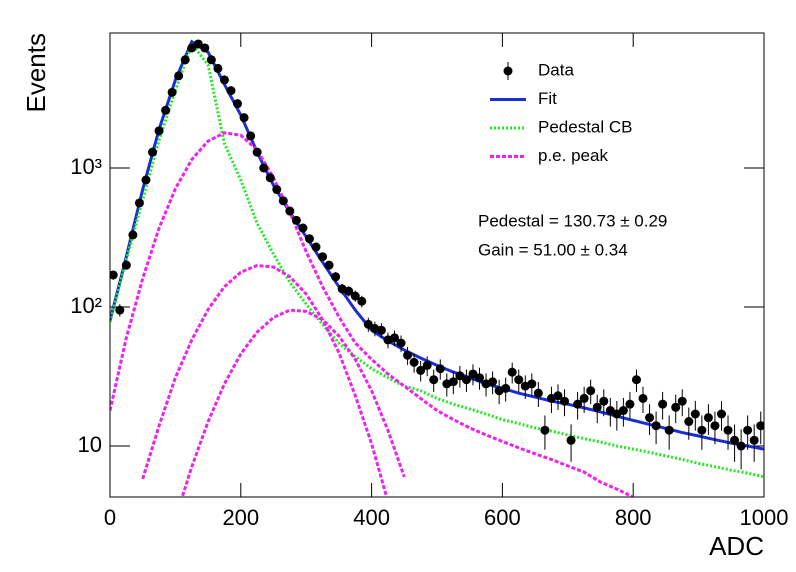  I want to click on y-tick-label: 10³, so click(86, 166).